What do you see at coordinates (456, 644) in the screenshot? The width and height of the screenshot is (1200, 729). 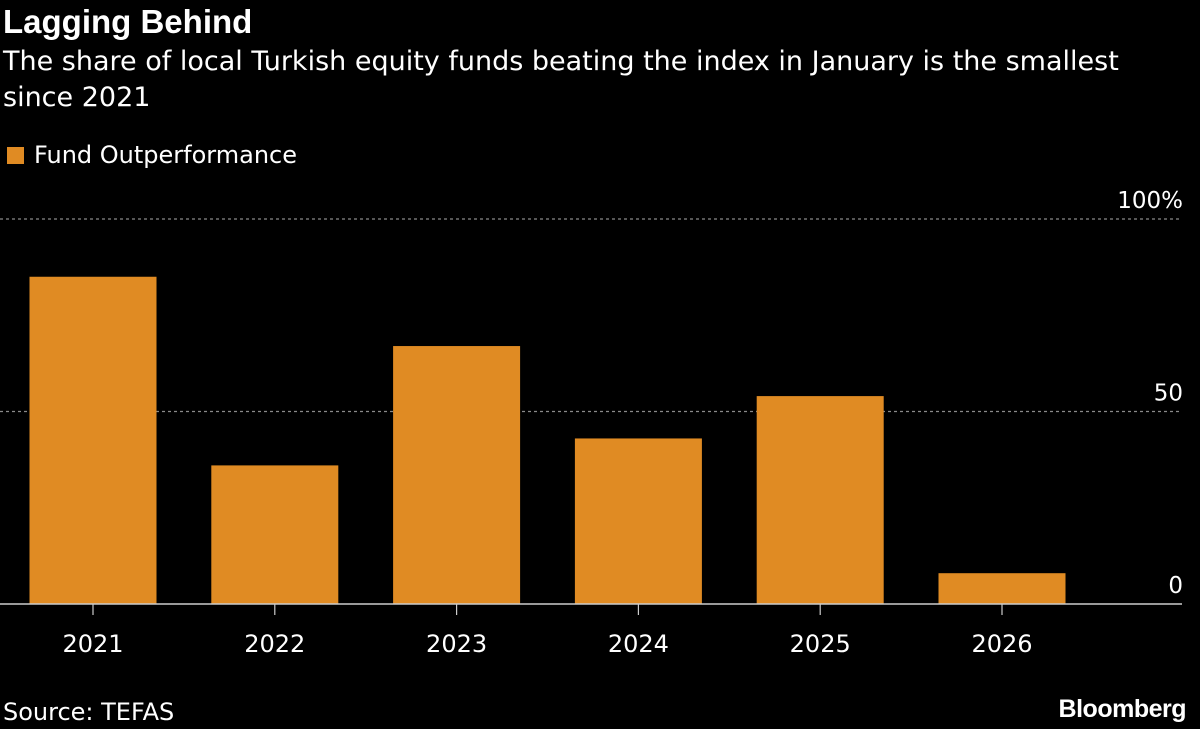 I see `x-tick-label: 2023` at bounding box center [456, 644].